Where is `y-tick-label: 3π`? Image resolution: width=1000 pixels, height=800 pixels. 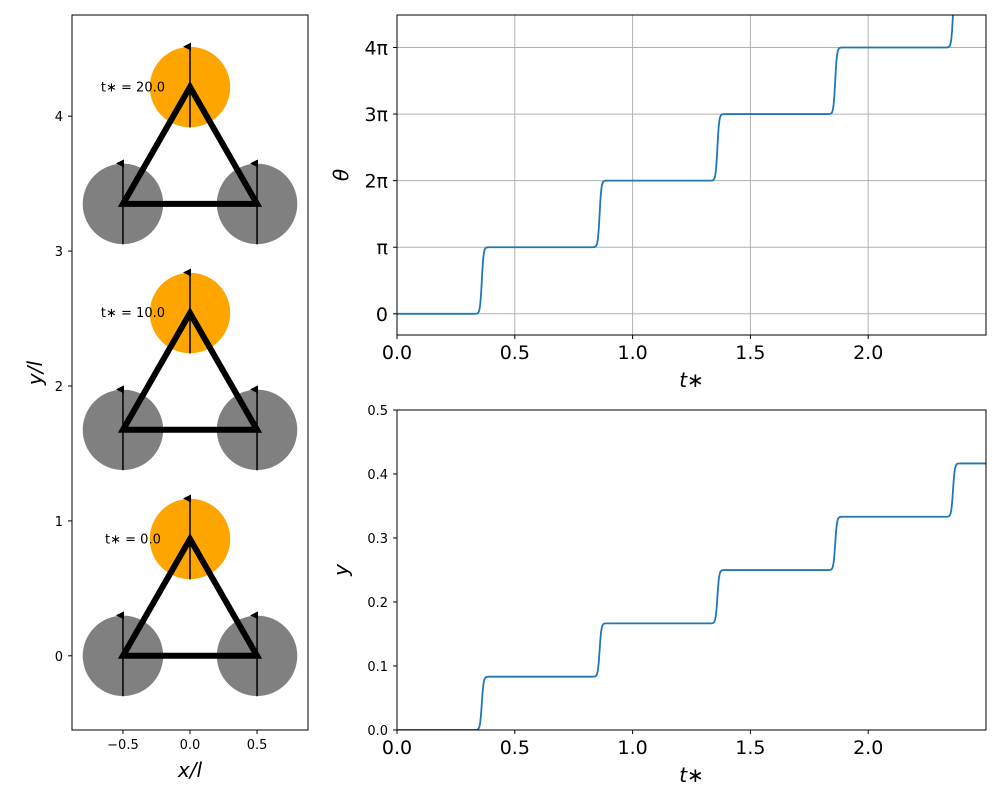 y-tick-label: 3π is located at coordinates (376, 115).